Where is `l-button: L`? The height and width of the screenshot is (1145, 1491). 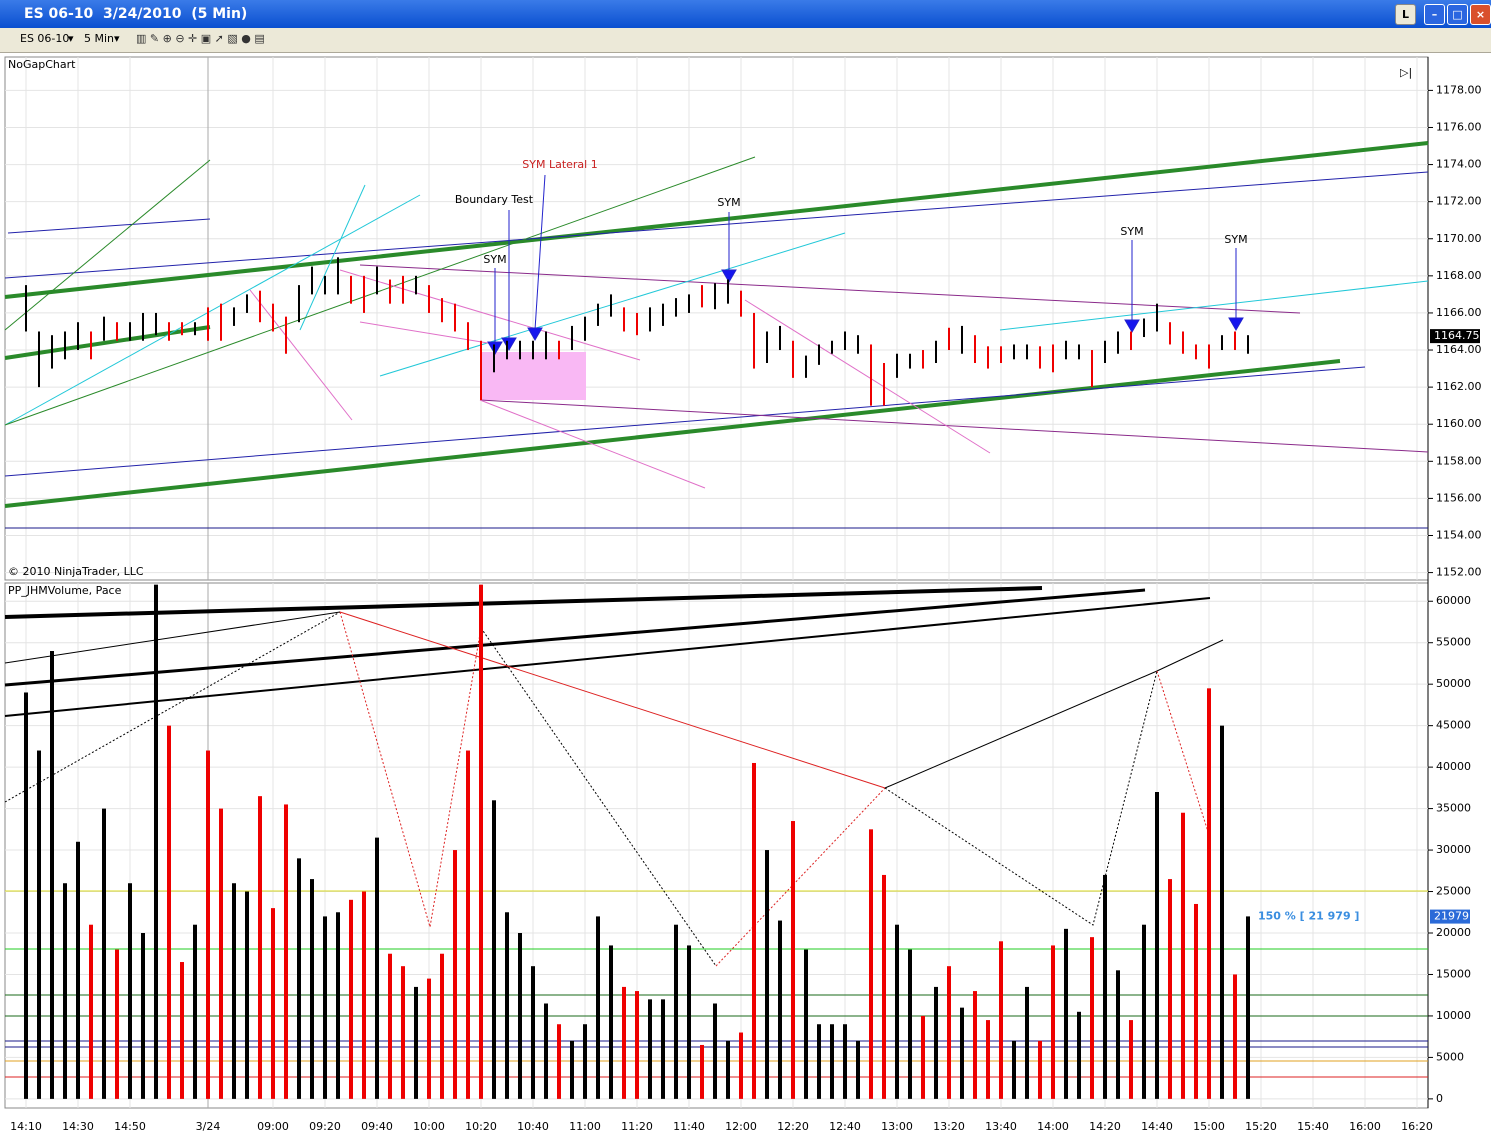 l-button: L is located at coordinates (1405, 14).